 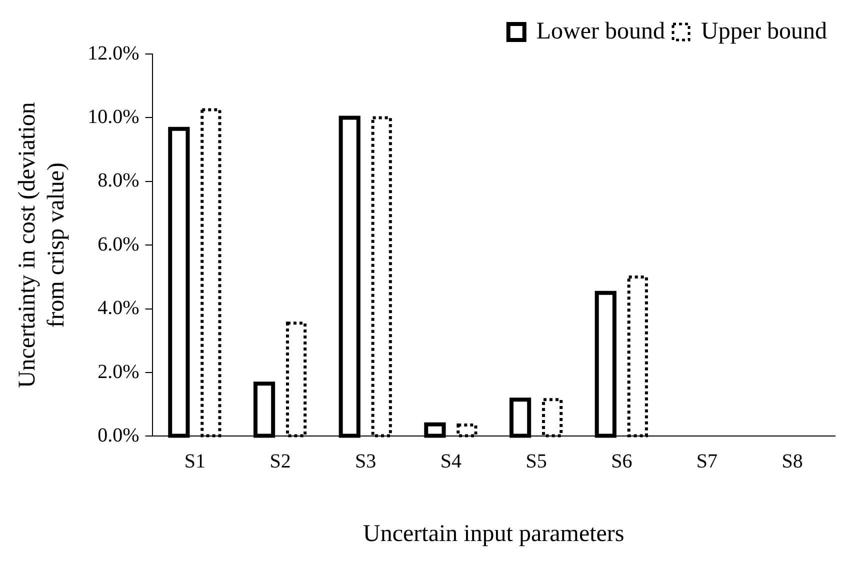 What do you see at coordinates (42, 245) in the screenshot?
I see `y-axis-title: Uncertainty in cost (deviation from crisp value)` at bounding box center [42, 245].